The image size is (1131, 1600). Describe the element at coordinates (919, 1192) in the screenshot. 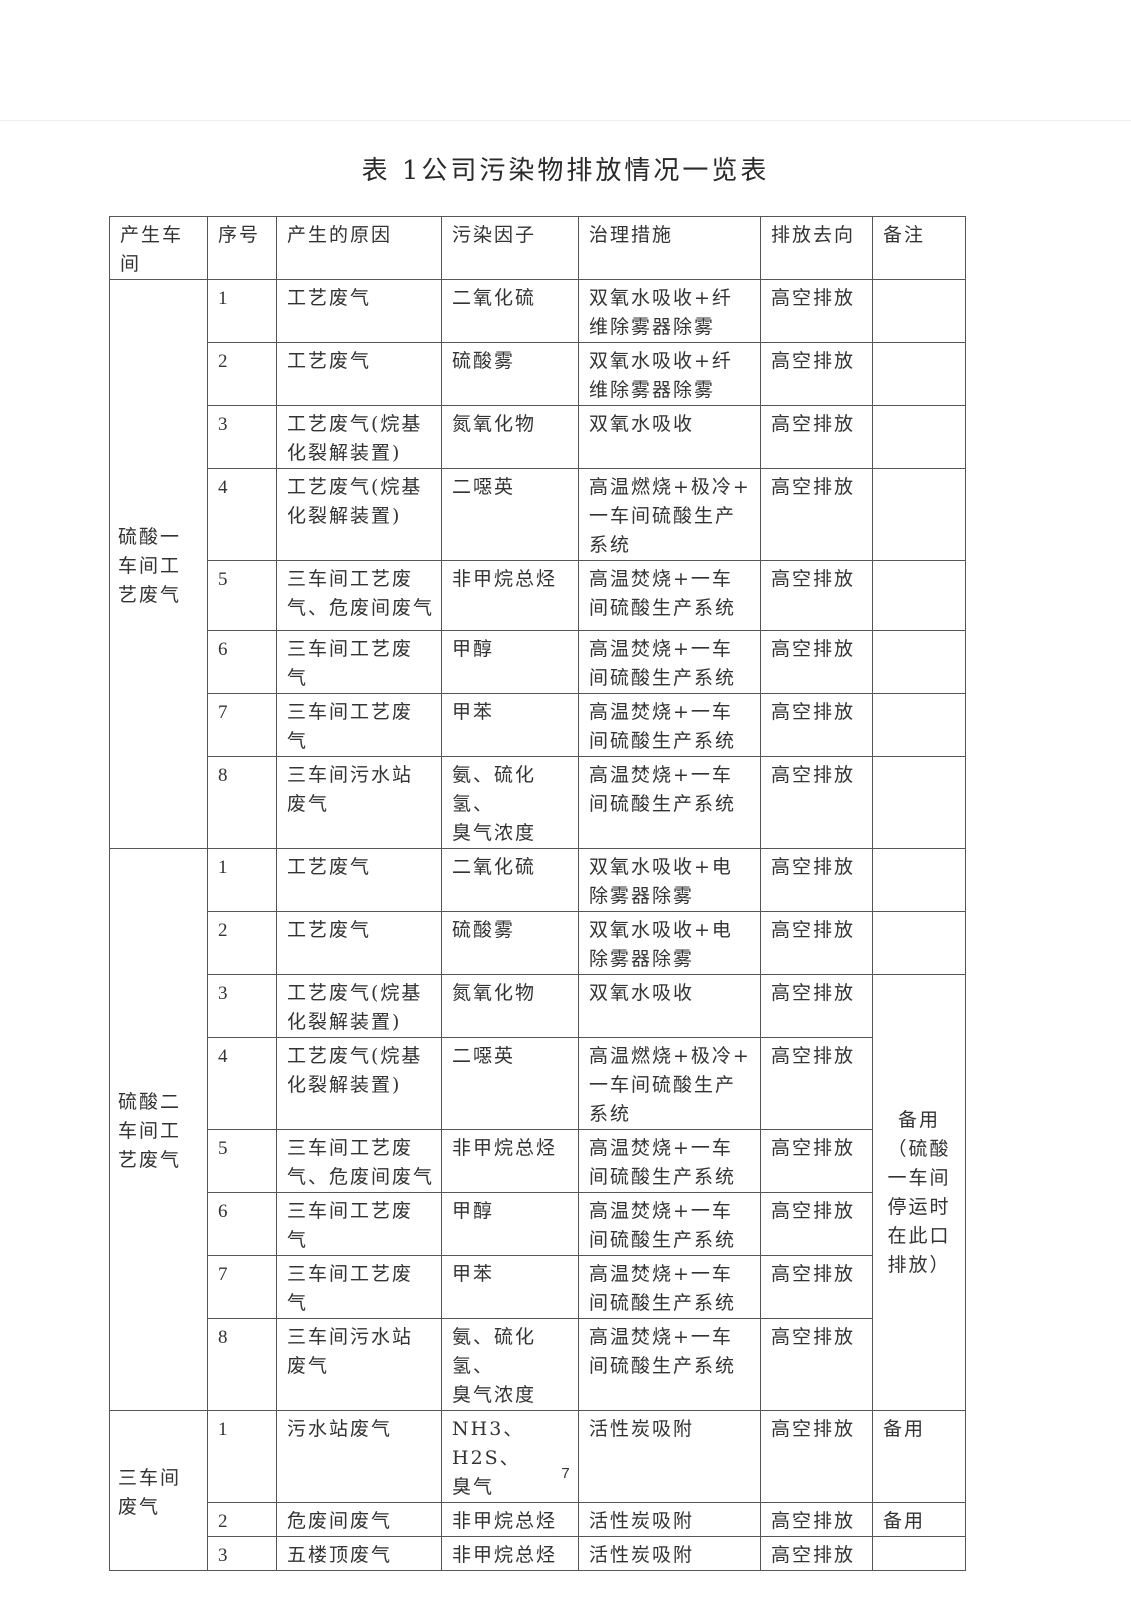

I see `remark-cell: 备用 （硫酸 一车间 停运时 在此口 排放）` at that location.